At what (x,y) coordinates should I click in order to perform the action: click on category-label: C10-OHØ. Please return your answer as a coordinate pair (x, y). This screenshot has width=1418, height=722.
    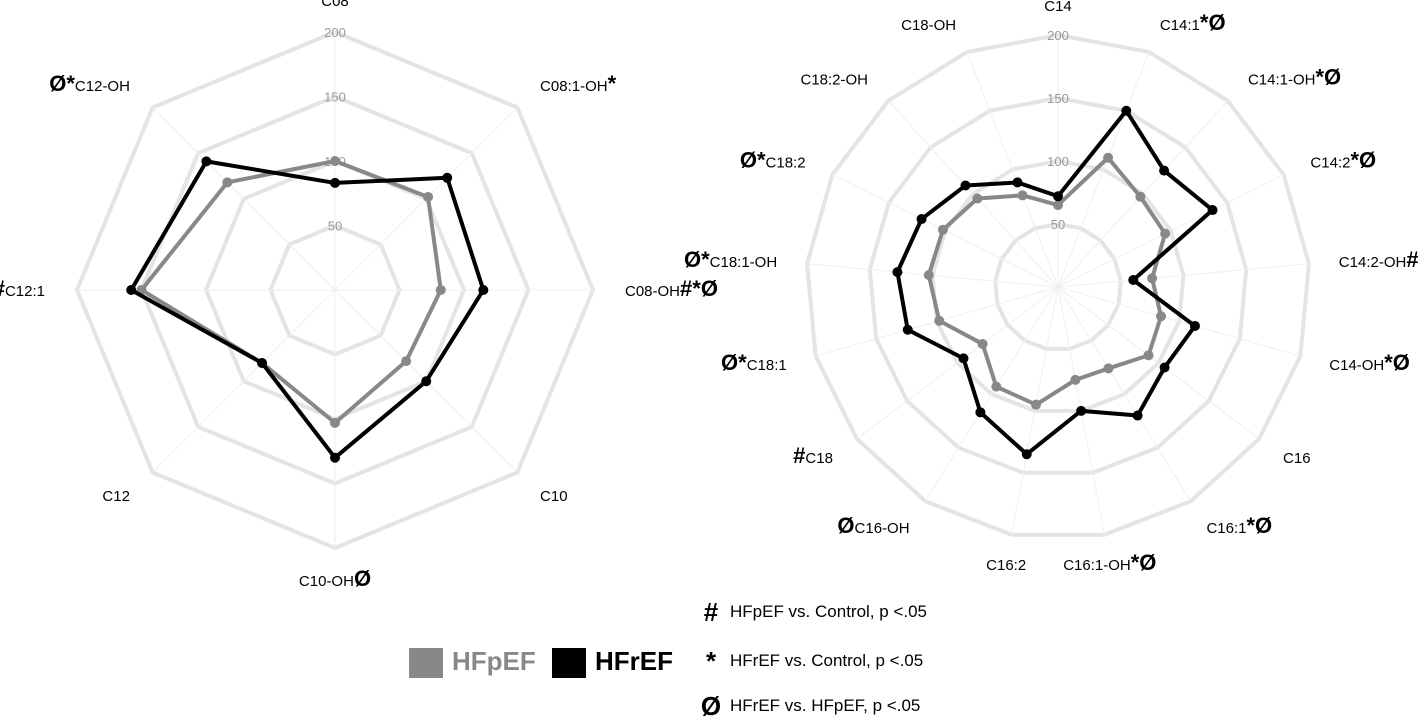
    Looking at the image, I should click on (335, 578).